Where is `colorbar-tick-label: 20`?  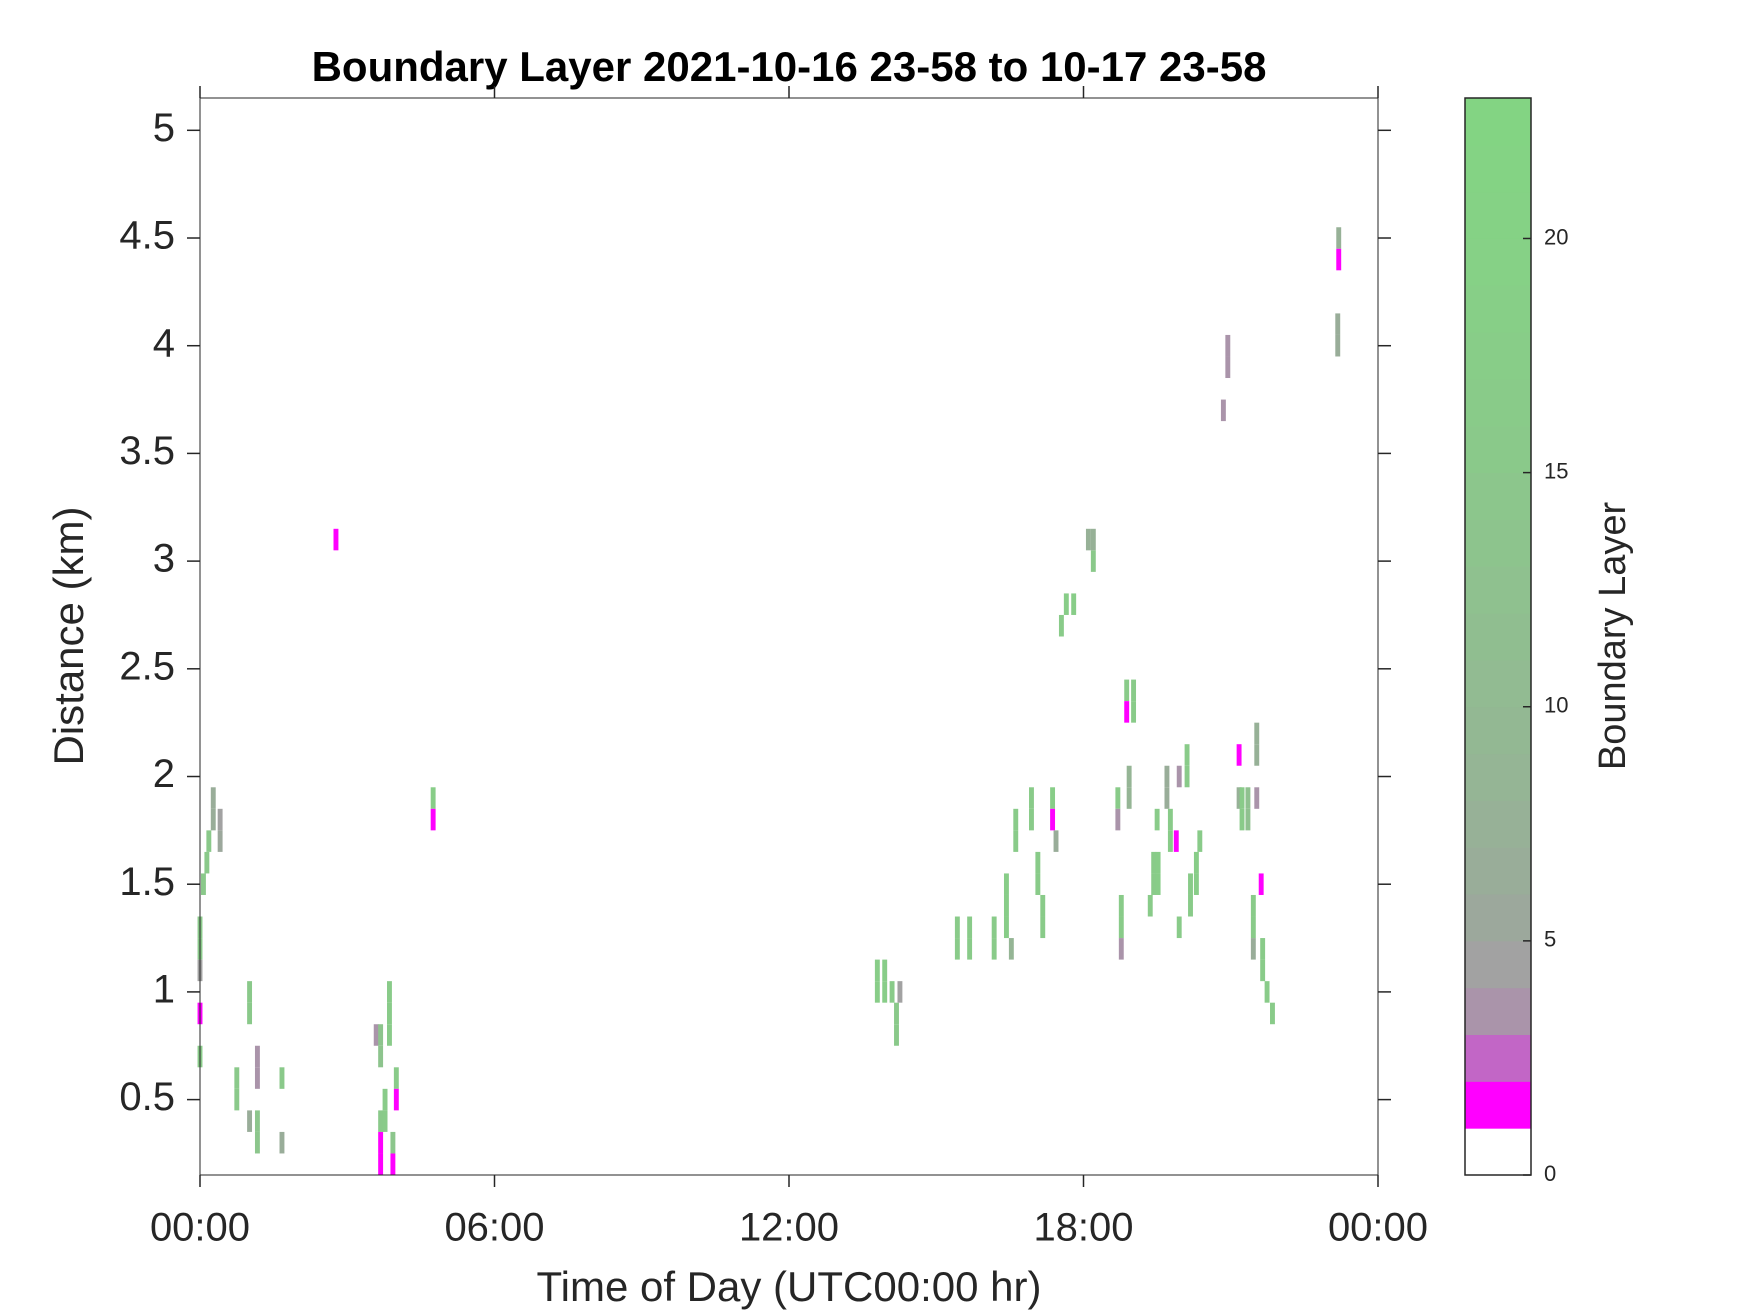 colorbar-tick-label: 20 is located at coordinates (1556, 236).